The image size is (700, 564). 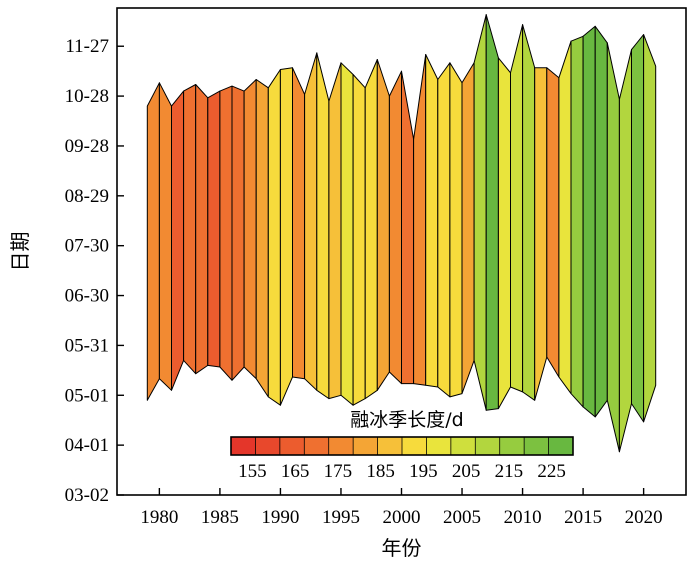 I want to click on melt-band-2011, so click(x=541, y=234).